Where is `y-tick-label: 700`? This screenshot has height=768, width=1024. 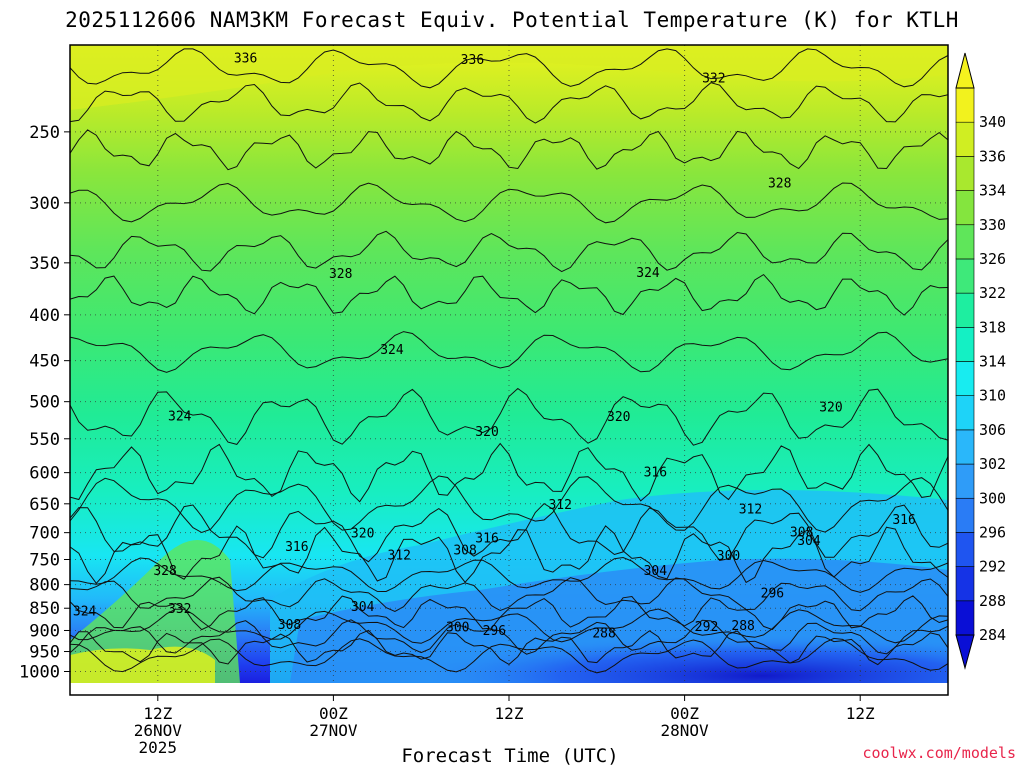 y-tick-label: 700 is located at coordinates (44, 534).